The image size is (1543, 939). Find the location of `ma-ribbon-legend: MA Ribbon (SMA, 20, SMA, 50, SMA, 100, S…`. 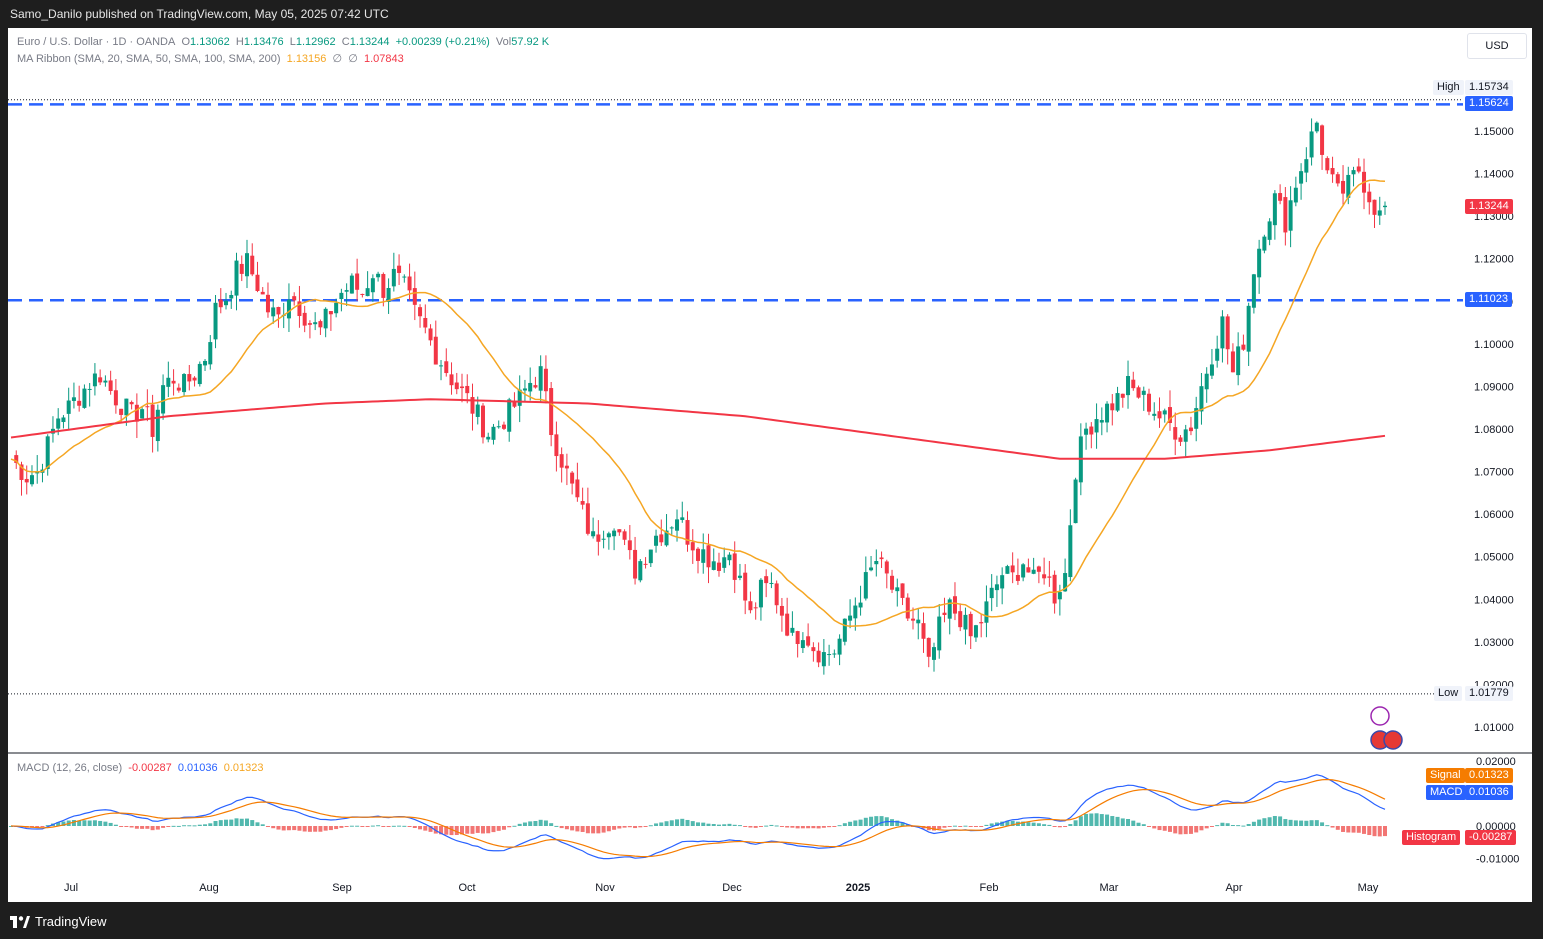

ma-ribbon-legend: MA Ribbon (SMA, 20, SMA, 50, SMA, 100, S… is located at coordinates (210, 58).